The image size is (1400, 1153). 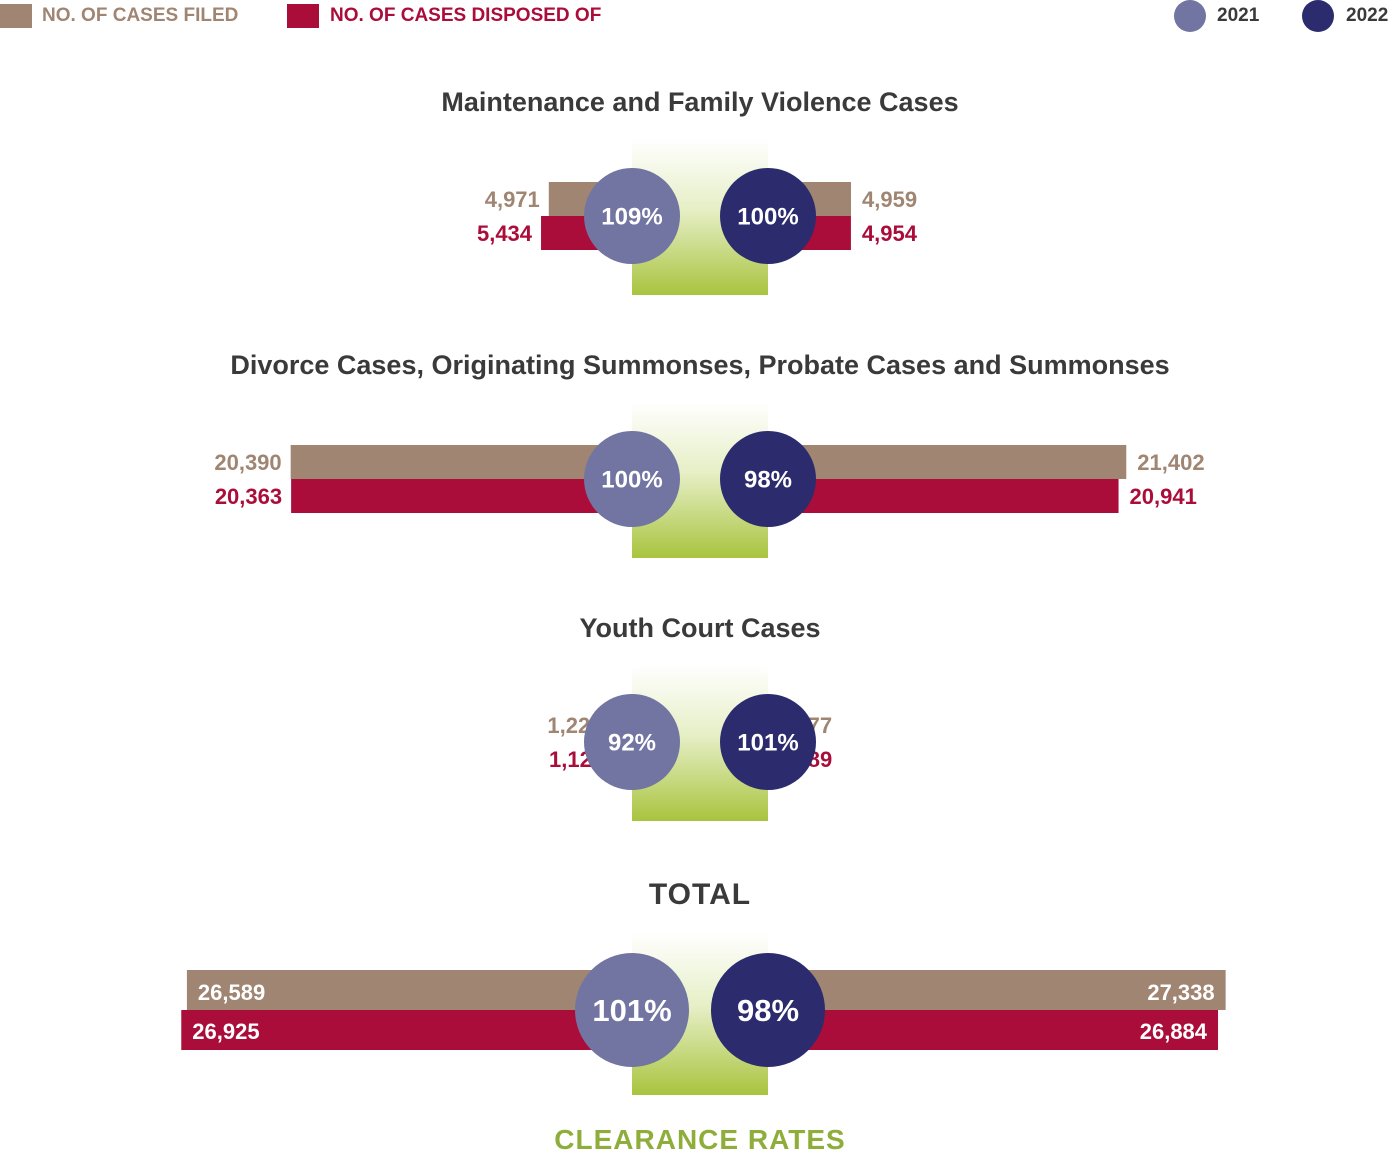 What do you see at coordinates (1367, 15) in the screenshot?
I see `legend-label-year-b: 2022` at bounding box center [1367, 15].